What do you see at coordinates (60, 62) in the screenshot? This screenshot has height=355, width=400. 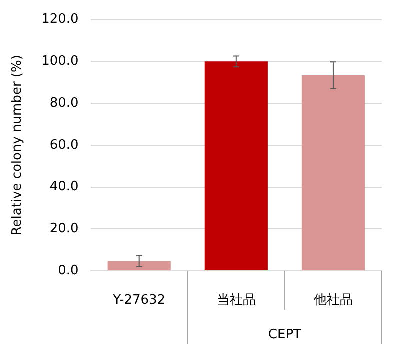 I see `y-tick-label: 100.0` at bounding box center [60, 62].